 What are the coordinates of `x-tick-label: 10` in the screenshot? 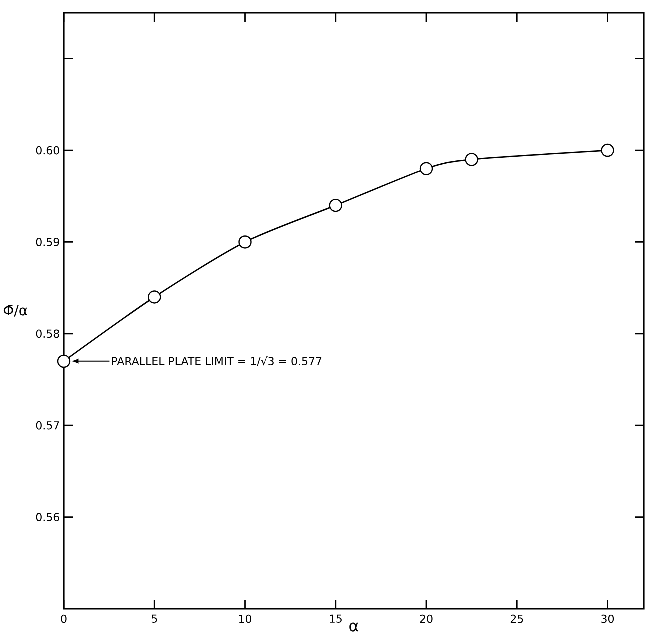 It's located at (245, 619).